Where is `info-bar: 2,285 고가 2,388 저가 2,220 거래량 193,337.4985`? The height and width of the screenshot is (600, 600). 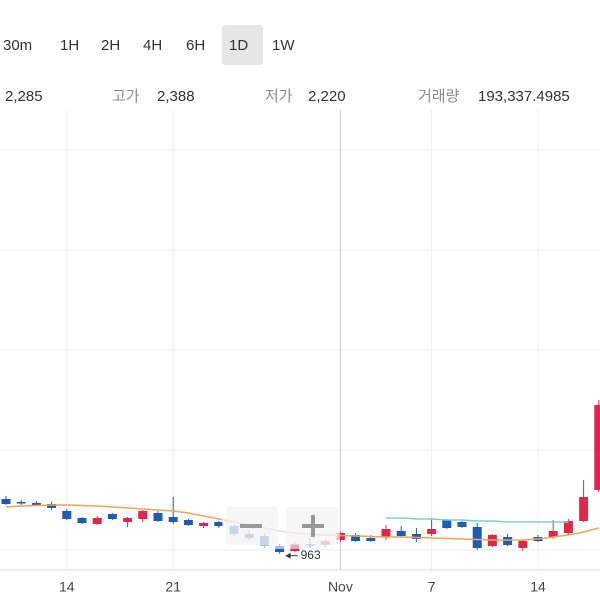 info-bar: 2,285 고가 2,388 저가 2,220 거래량 193,337.4985 is located at coordinates (287, 96).